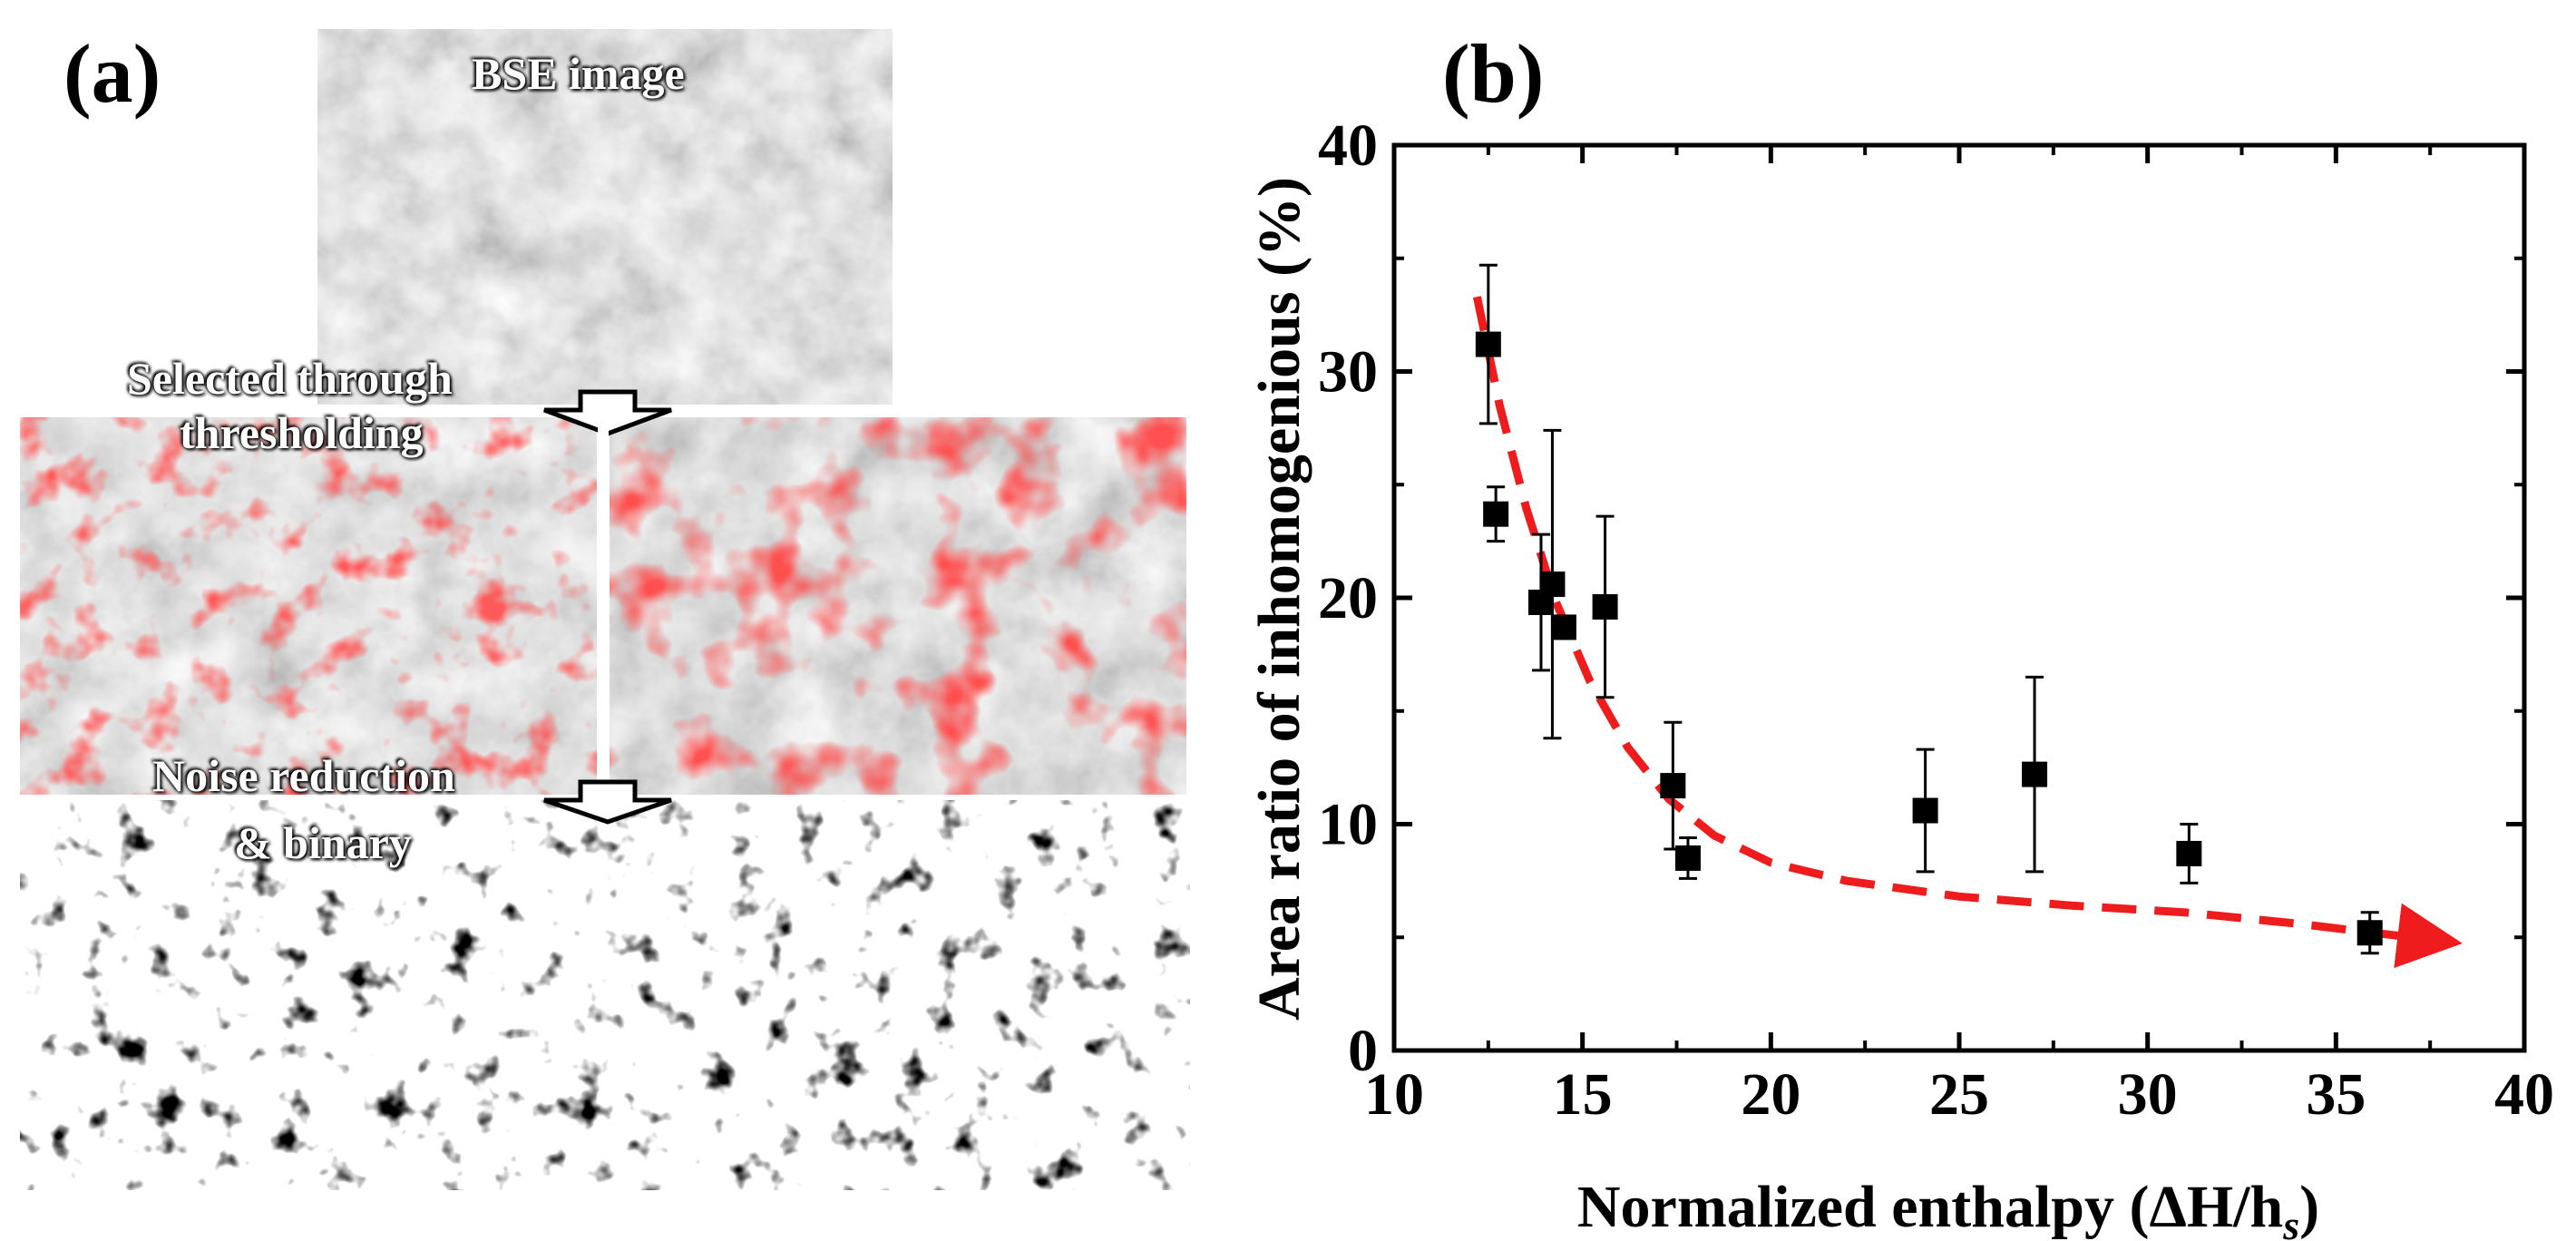  What do you see at coordinates (303, 775) in the screenshot?
I see `noise-label-line1: Noise reduction` at bounding box center [303, 775].